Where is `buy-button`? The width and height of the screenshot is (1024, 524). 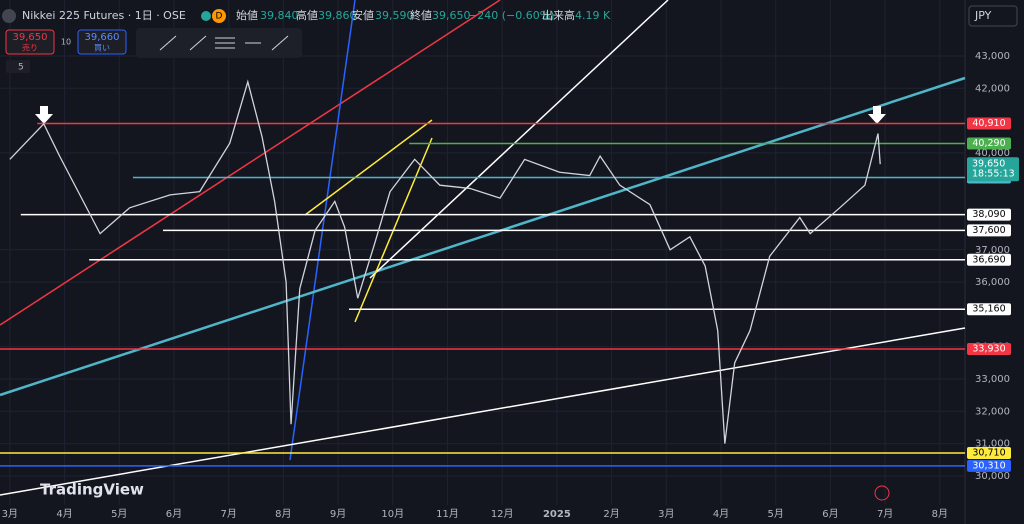
buy-button is located at coordinates (102, 42).